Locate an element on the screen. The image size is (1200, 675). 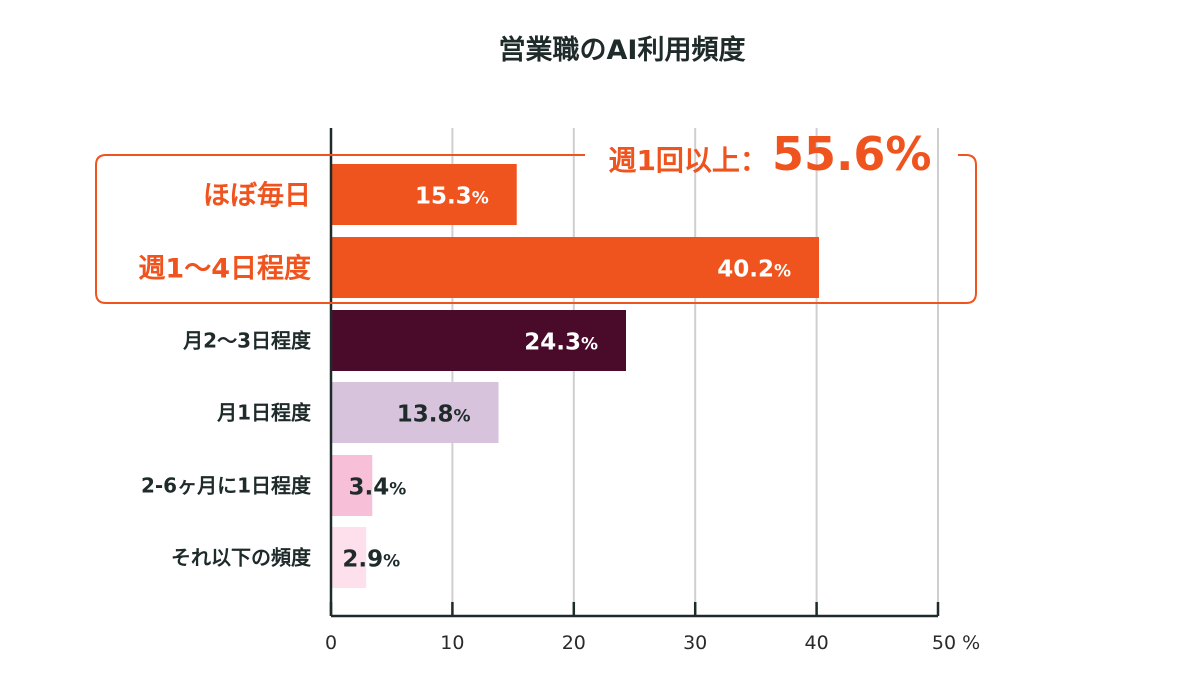
x-tick-label: 50 % is located at coordinates (956, 643).